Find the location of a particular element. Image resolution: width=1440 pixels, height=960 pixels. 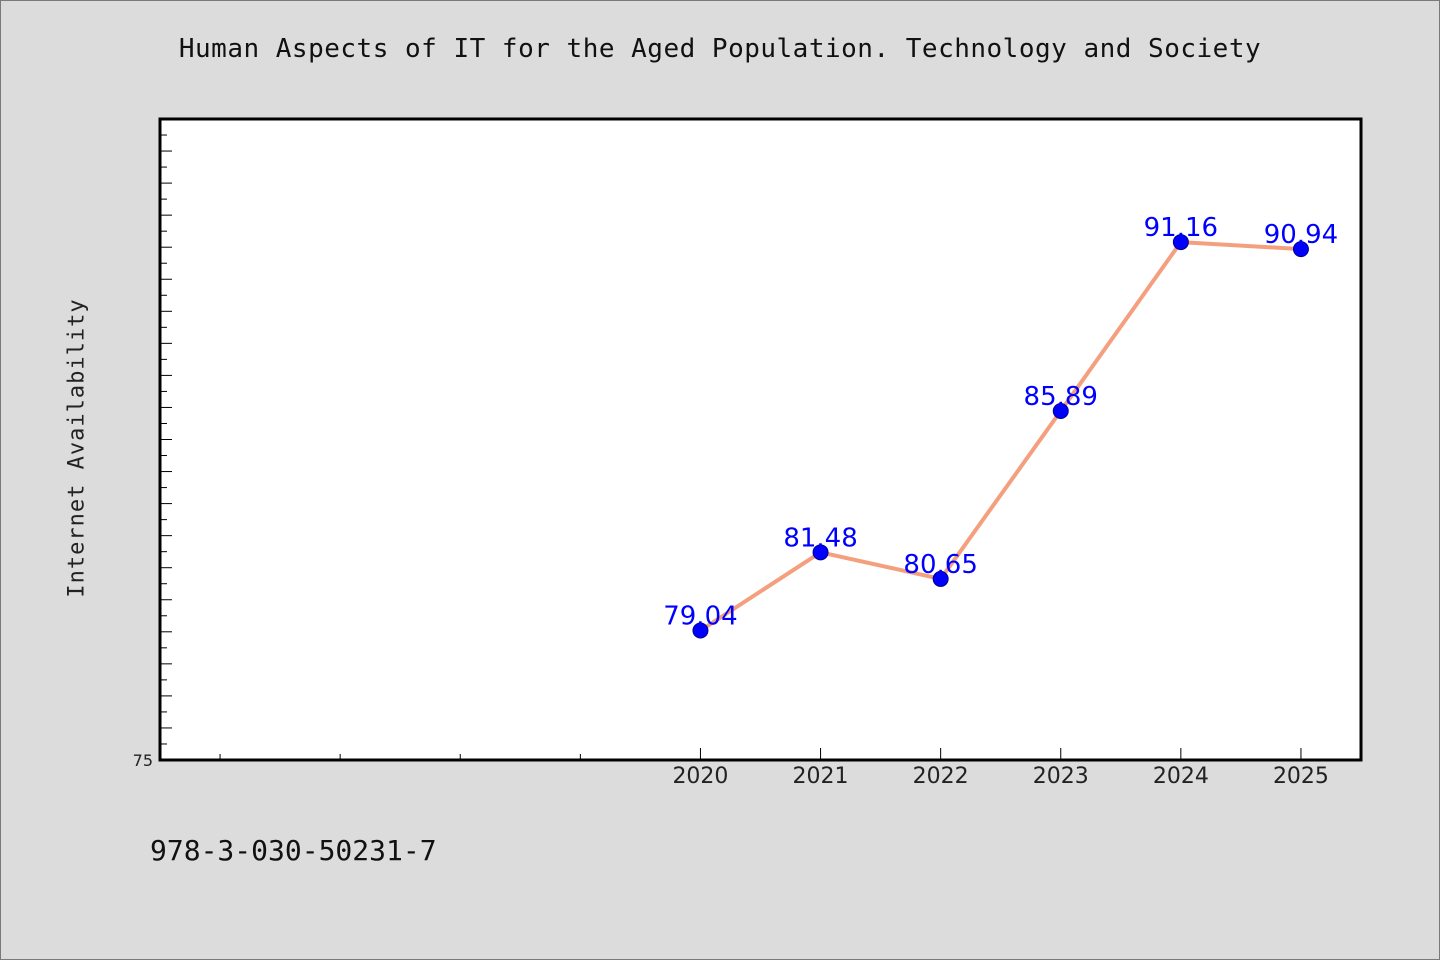

x-tick-label: 2023 is located at coordinates (1061, 776).